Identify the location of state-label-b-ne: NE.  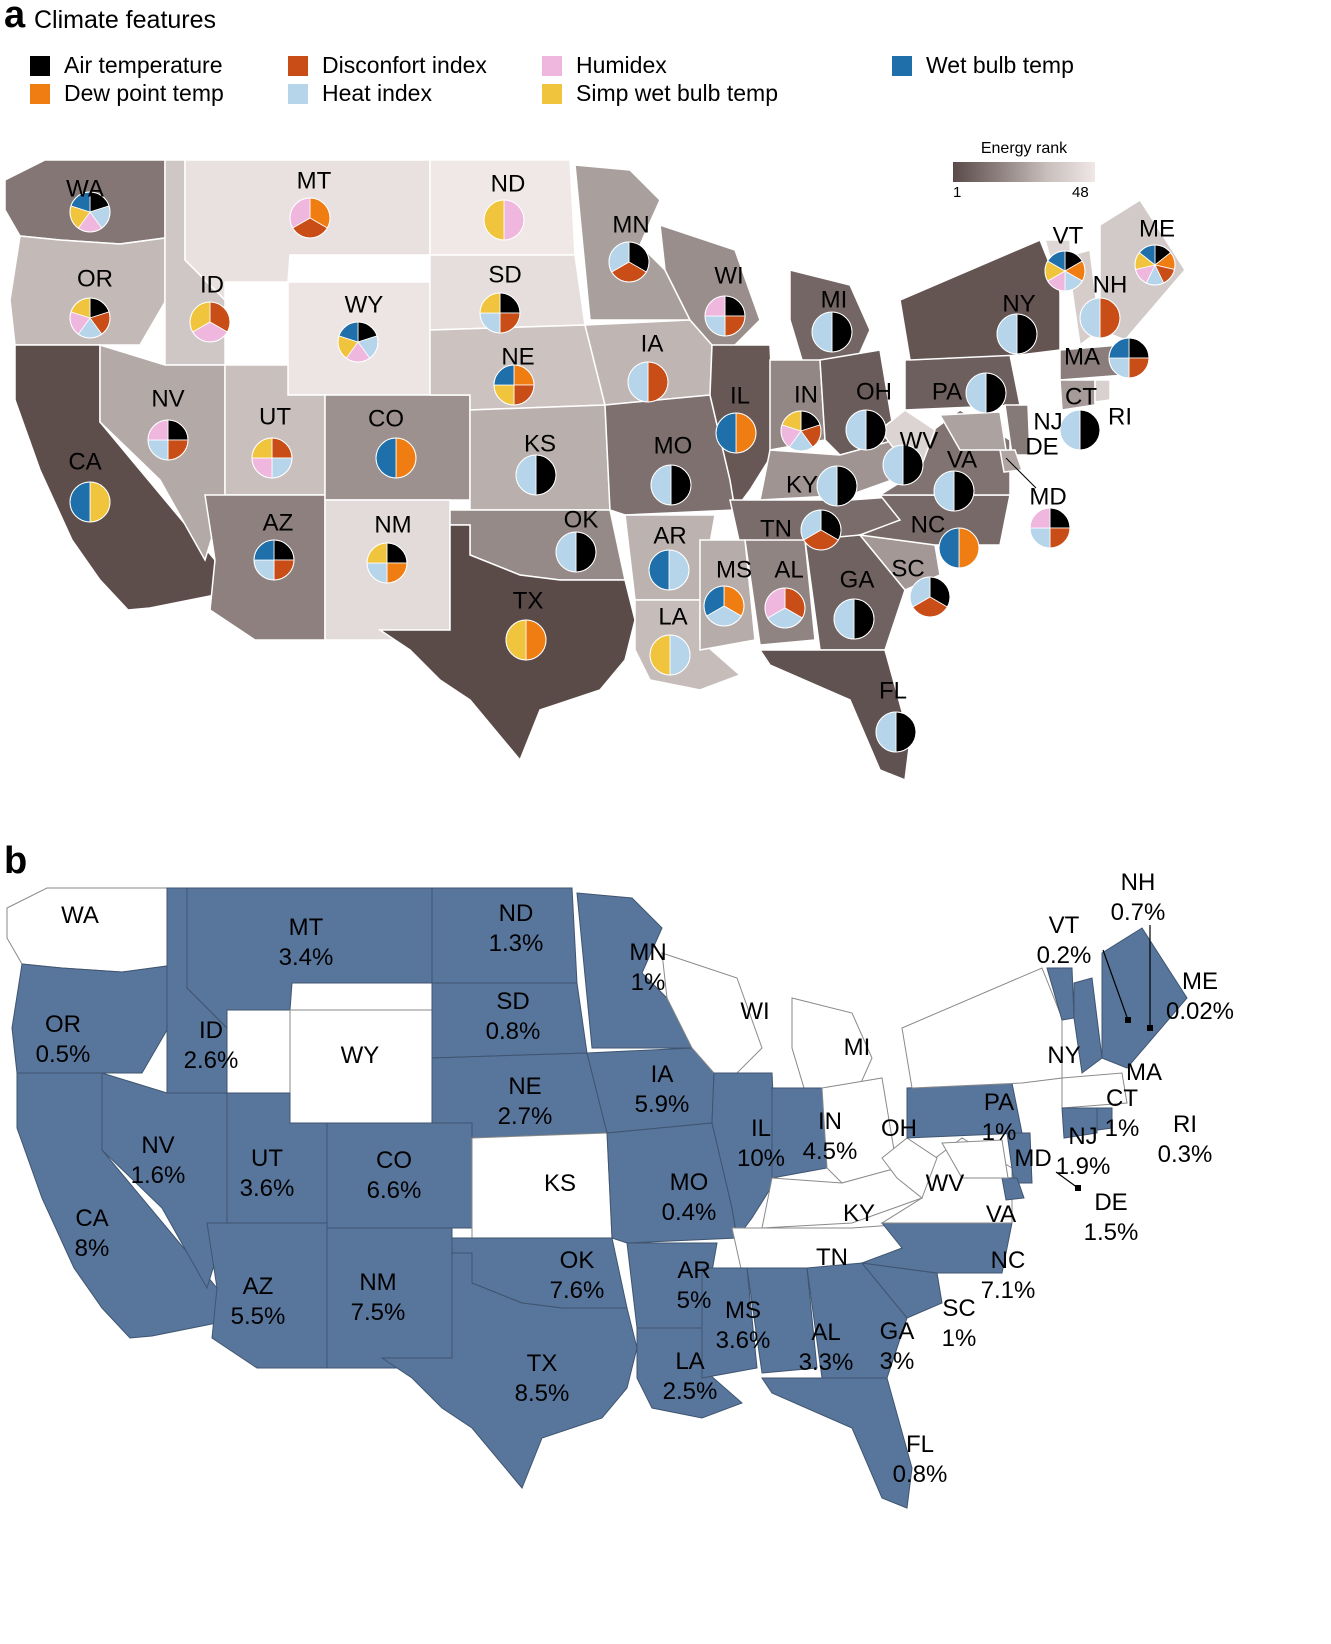
(524, 1086).